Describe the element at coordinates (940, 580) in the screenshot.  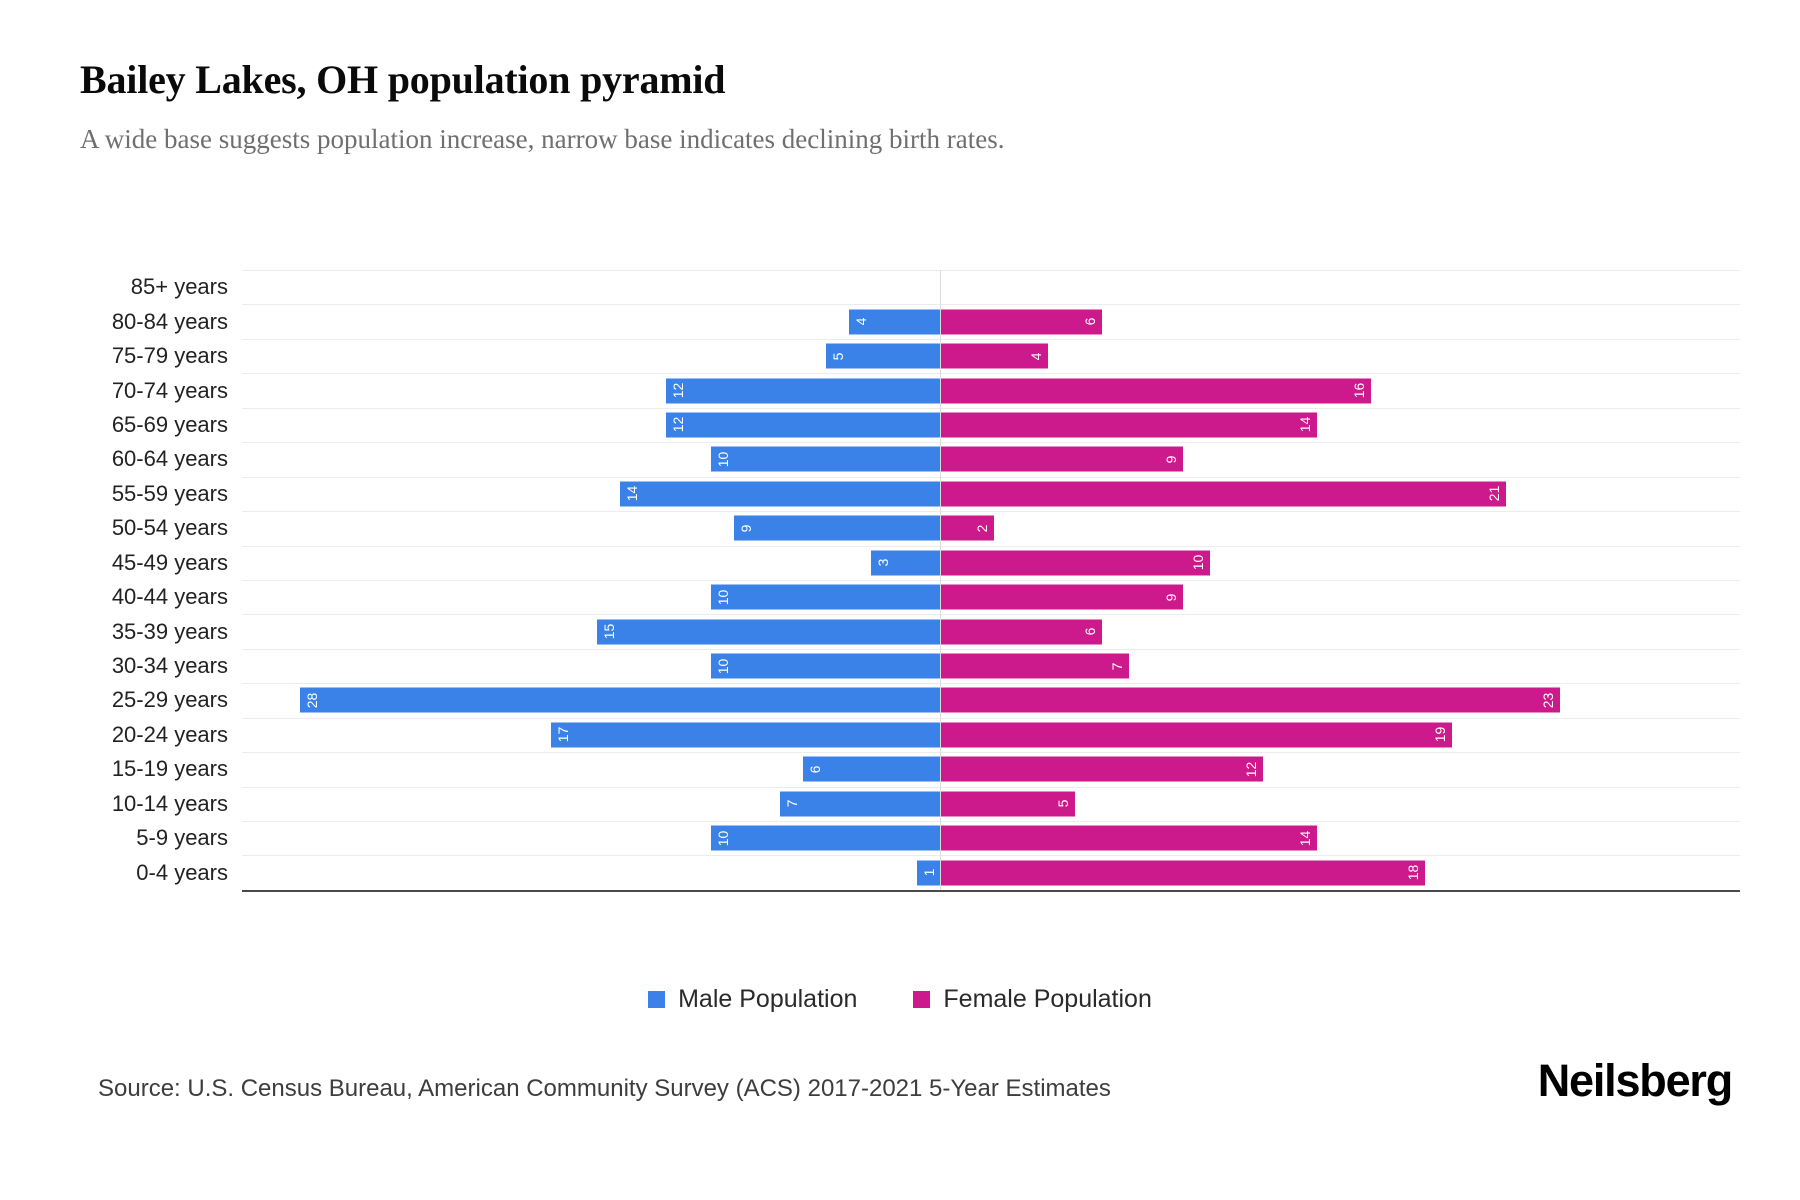
I see `zero-axis-line` at that location.